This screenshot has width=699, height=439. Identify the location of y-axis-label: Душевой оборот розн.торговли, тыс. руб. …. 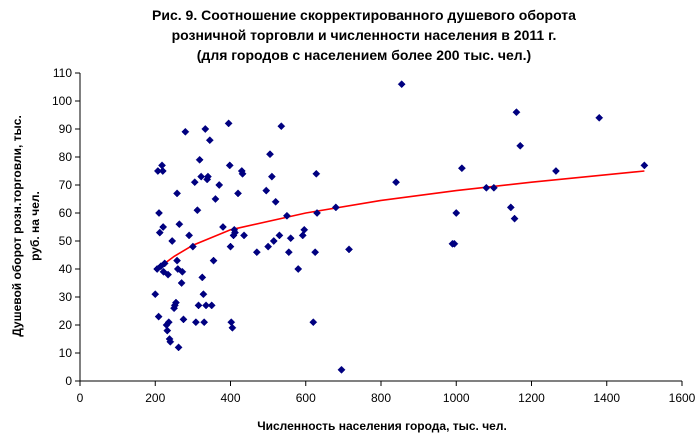
(26, 226).